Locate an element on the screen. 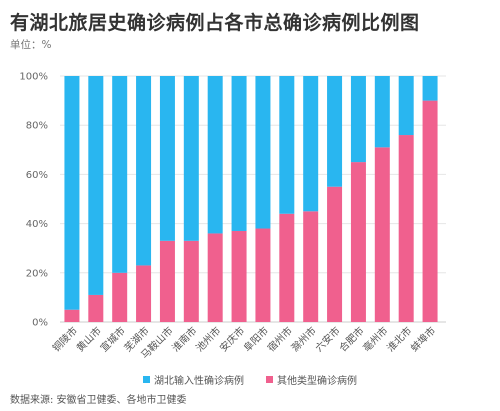 The image size is (500, 411). x-tick-label: 合肥市 is located at coordinates (351, 339).